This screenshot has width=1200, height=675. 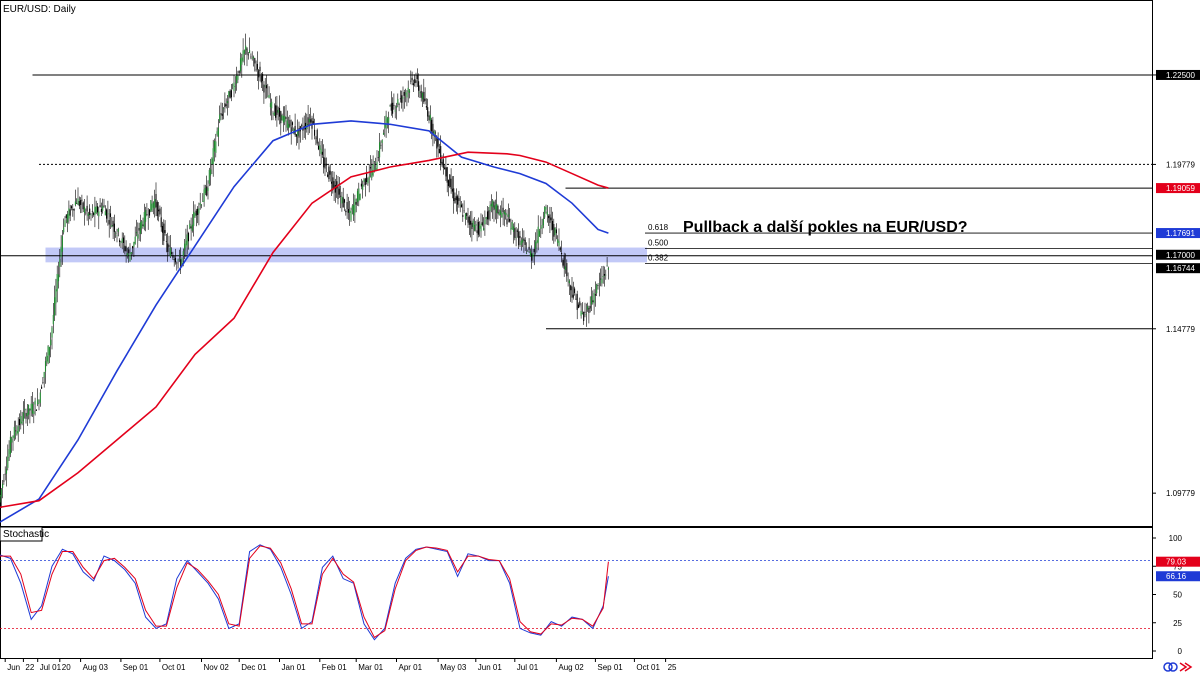 I want to click on x-tick-label: Sep 01, so click(x=610, y=667).